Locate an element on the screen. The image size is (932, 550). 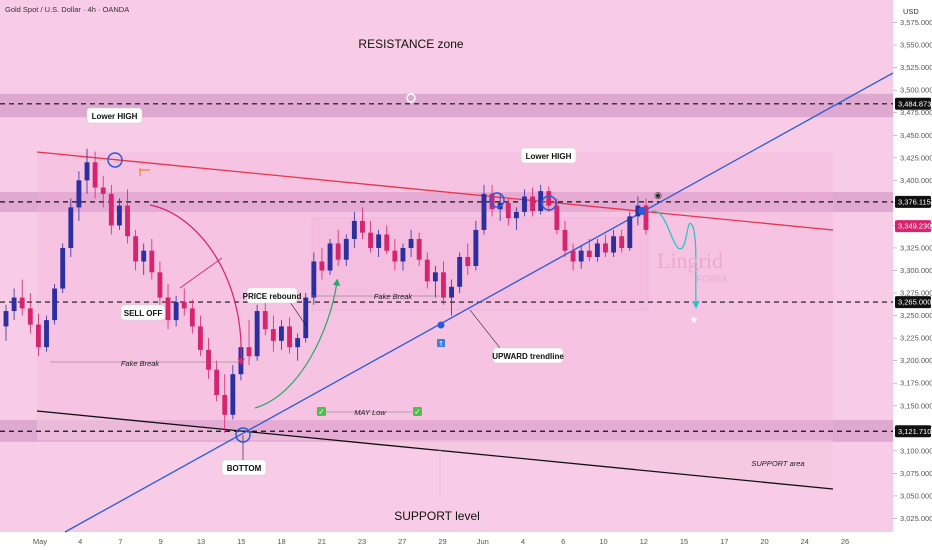
may-low-check-right-icon is located at coordinates (417, 411).